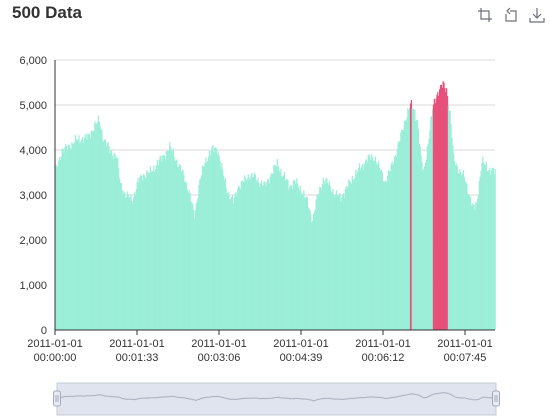  What do you see at coordinates (537, 15) in the screenshot?
I see `save-image-icon` at bounding box center [537, 15].